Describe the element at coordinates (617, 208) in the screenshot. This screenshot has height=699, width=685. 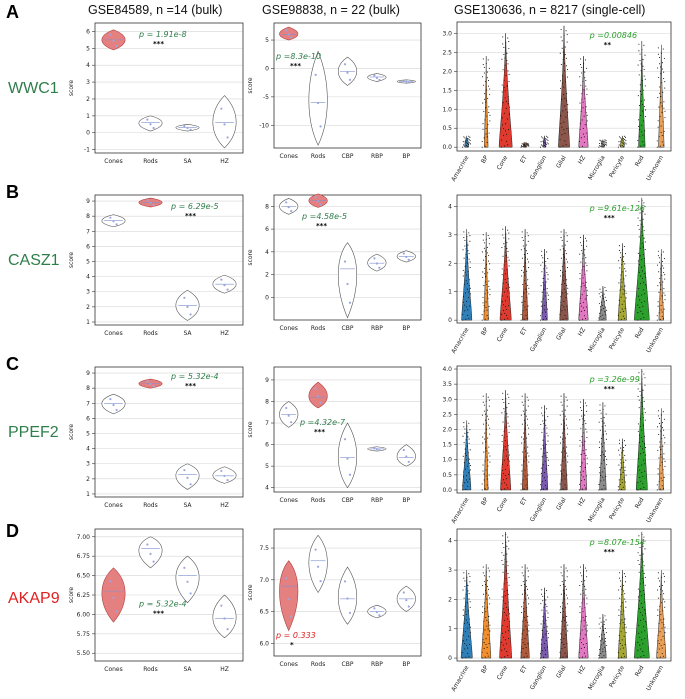
I see `p-value-label: p =9.61e-126` at that location.